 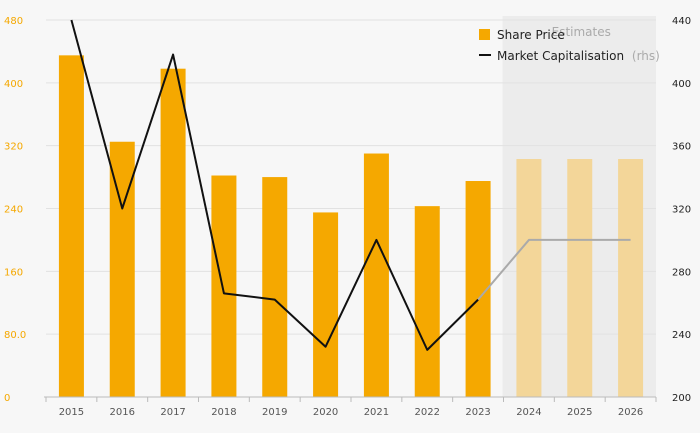 I want to click on legend-swatch-share-price, so click(x=484, y=34).